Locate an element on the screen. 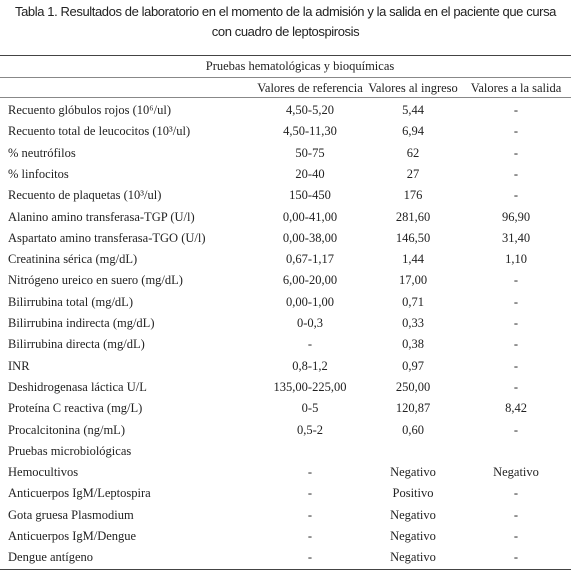 The width and height of the screenshot is (571, 573). cell-value: 8,42 is located at coordinates (516, 408).